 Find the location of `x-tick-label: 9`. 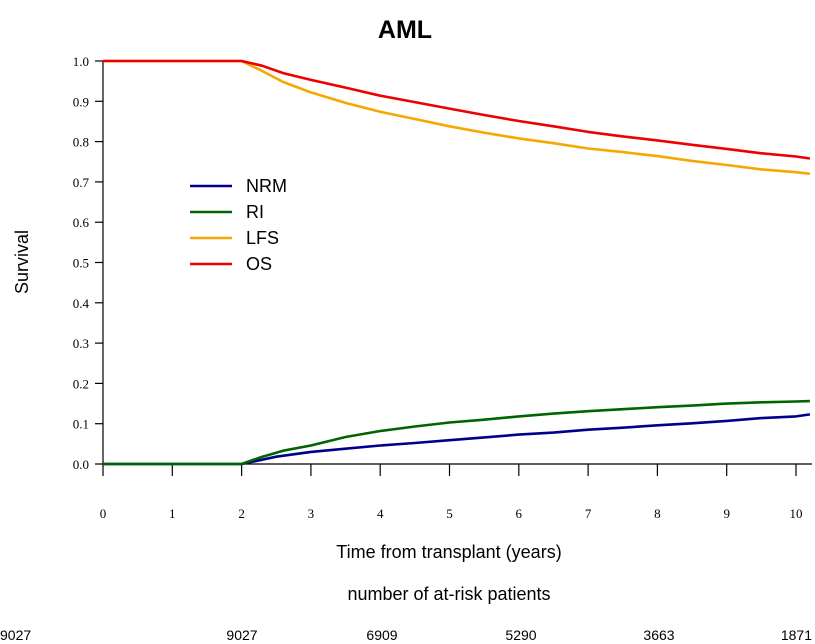

x-tick-label: 9 is located at coordinates (726, 513).